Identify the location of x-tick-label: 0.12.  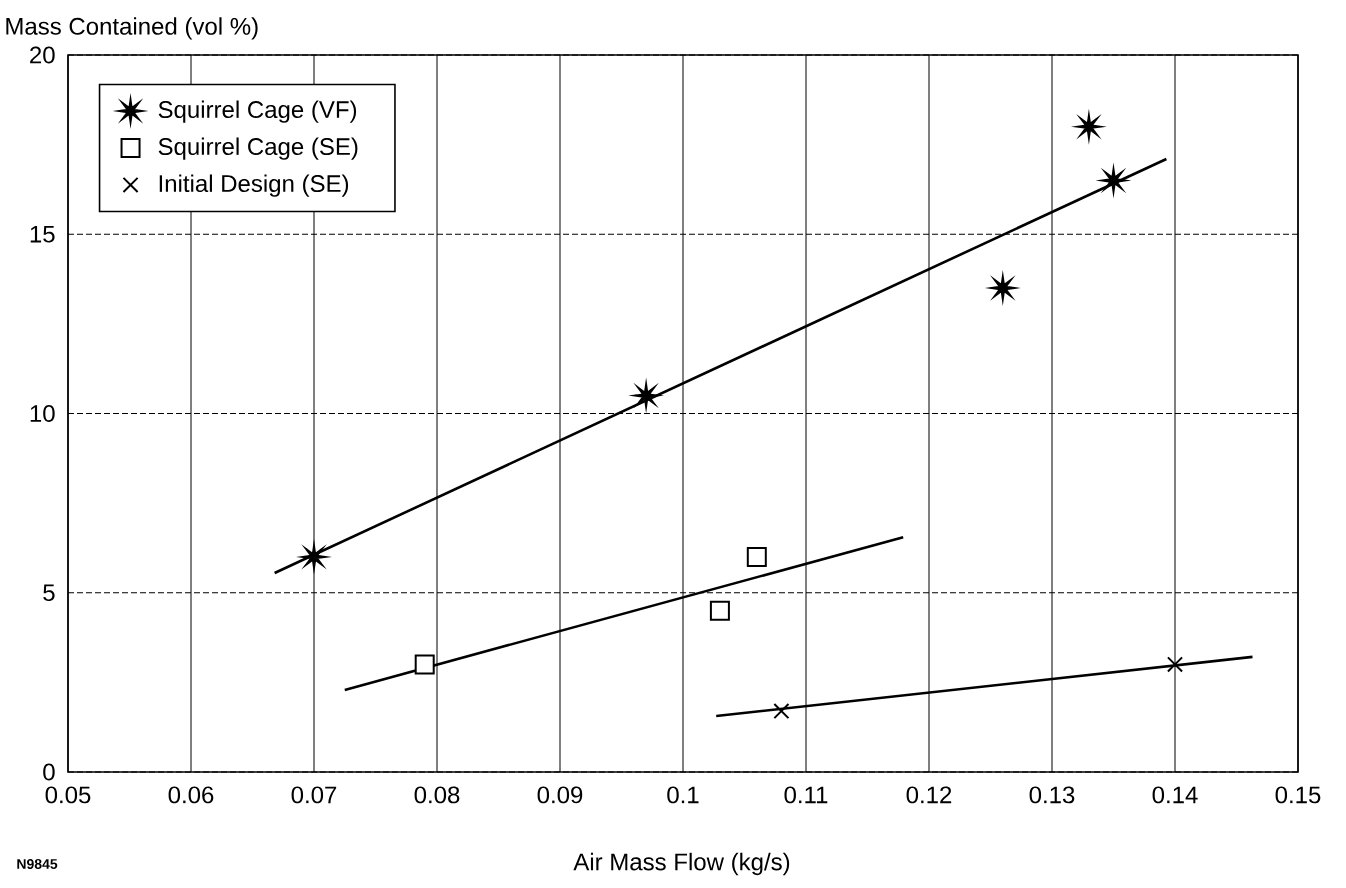
(929, 795).